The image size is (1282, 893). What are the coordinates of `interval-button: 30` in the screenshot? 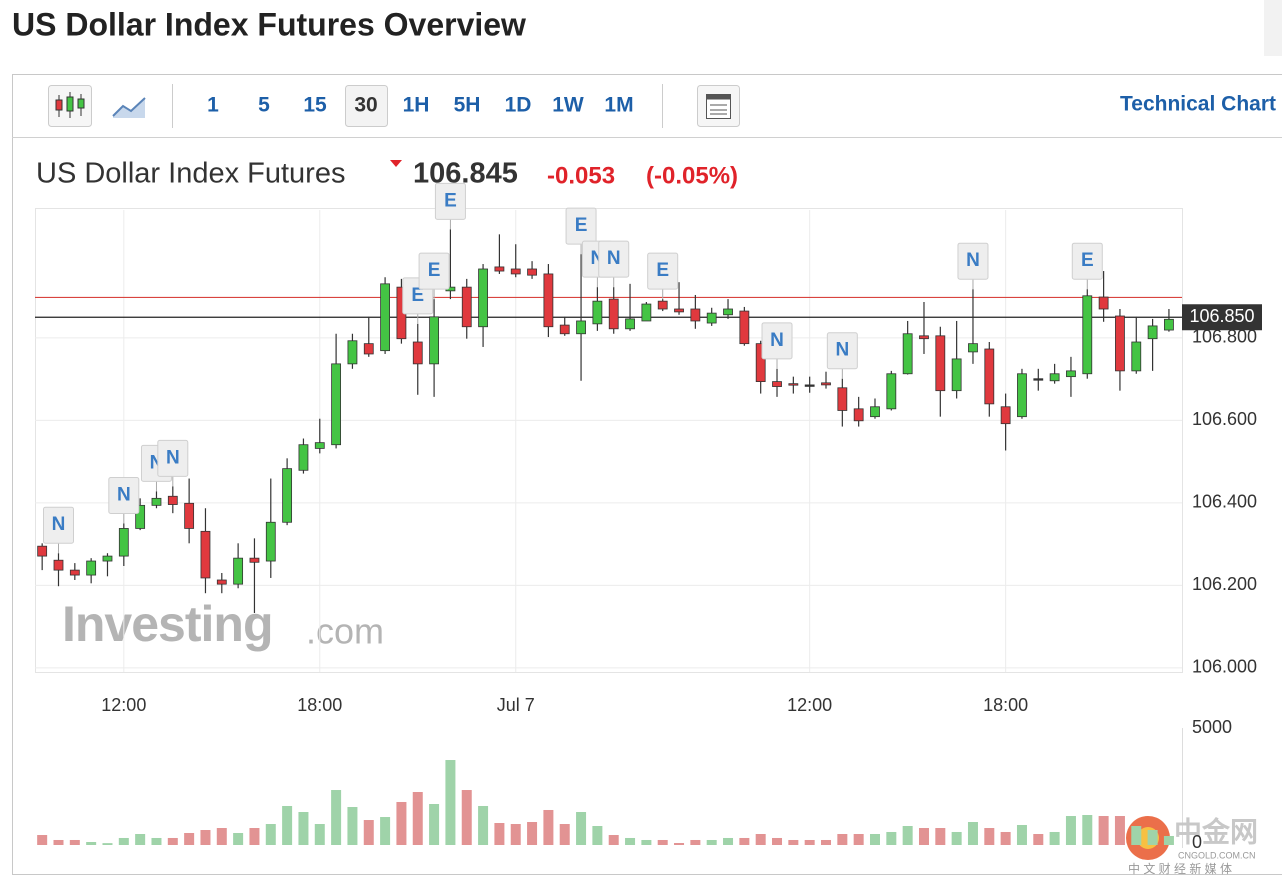 It's located at (365, 105).